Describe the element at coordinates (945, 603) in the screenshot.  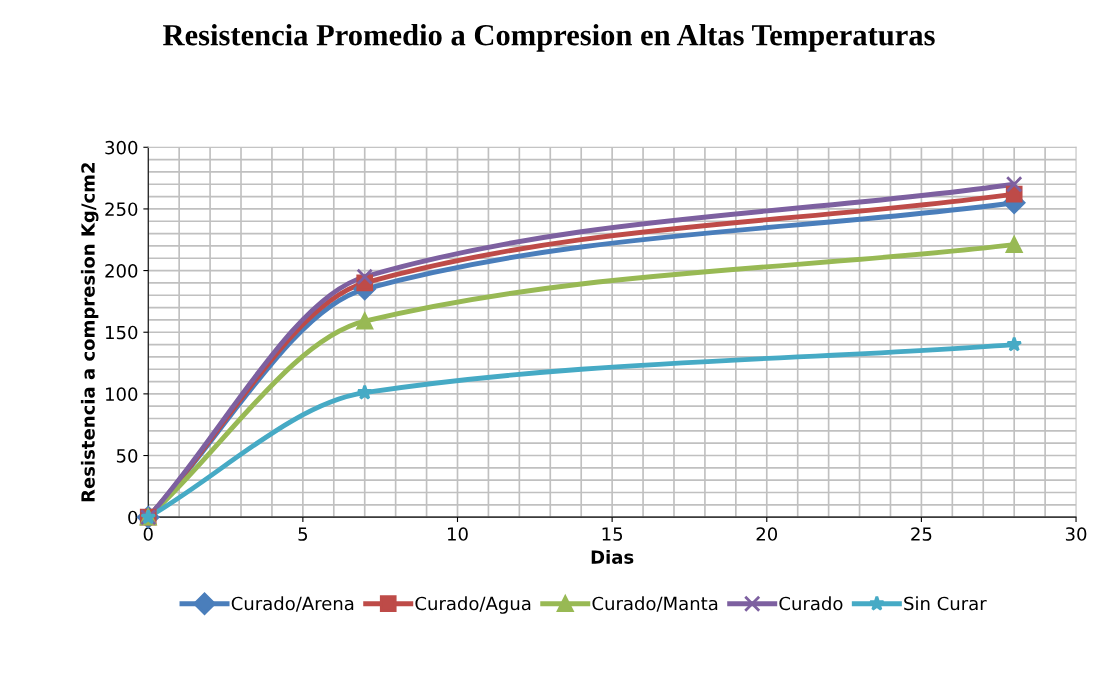
I see `legend-label: Sin Curar` at that location.